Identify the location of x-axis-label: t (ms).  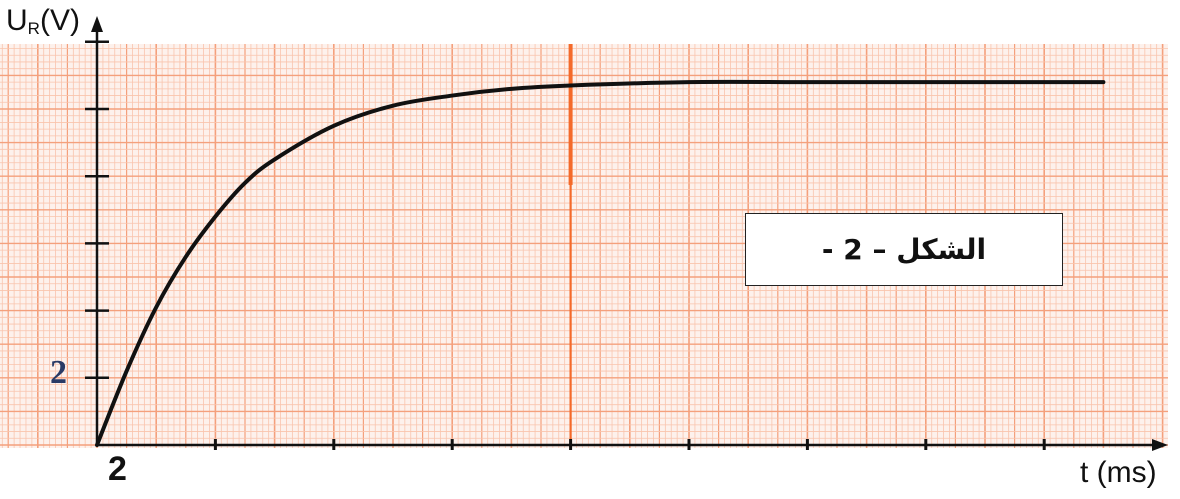
(1118, 472).